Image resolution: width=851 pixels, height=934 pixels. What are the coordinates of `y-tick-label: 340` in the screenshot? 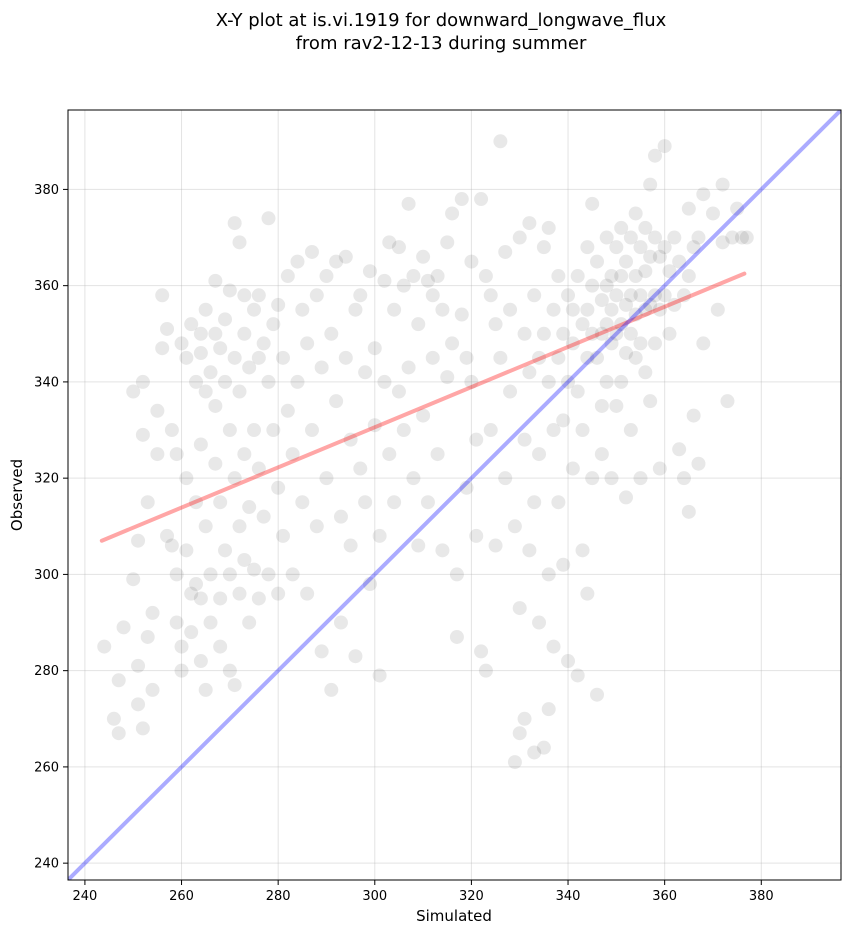 It's located at (46, 382).